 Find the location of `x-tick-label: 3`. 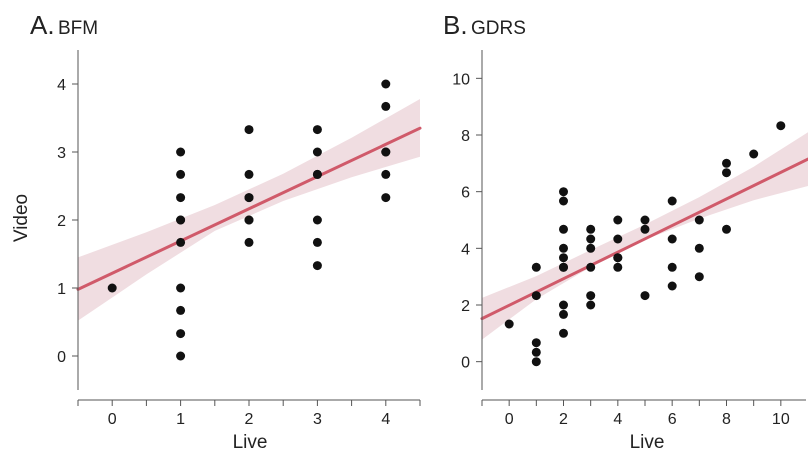

x-tick-label: 3 is located at coordinates (317, 419).